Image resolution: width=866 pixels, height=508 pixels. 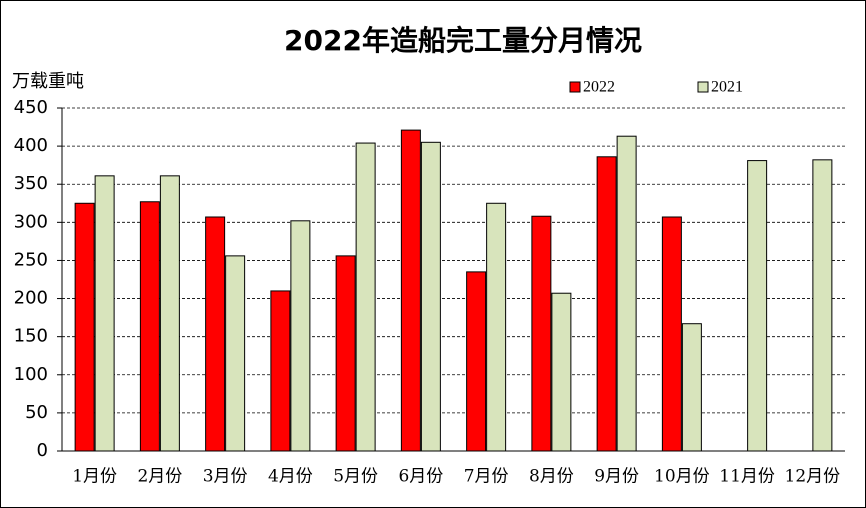 I want to click on x-tick-label: 6月份, so click(x=420, y=477).